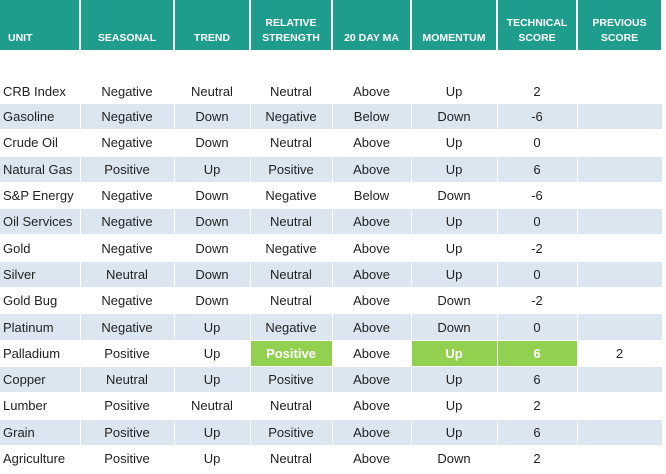 The width and height of the screenshot is (666, 474). I want to click on column-header: PREVIOUS SCORE, so click(620, 25).